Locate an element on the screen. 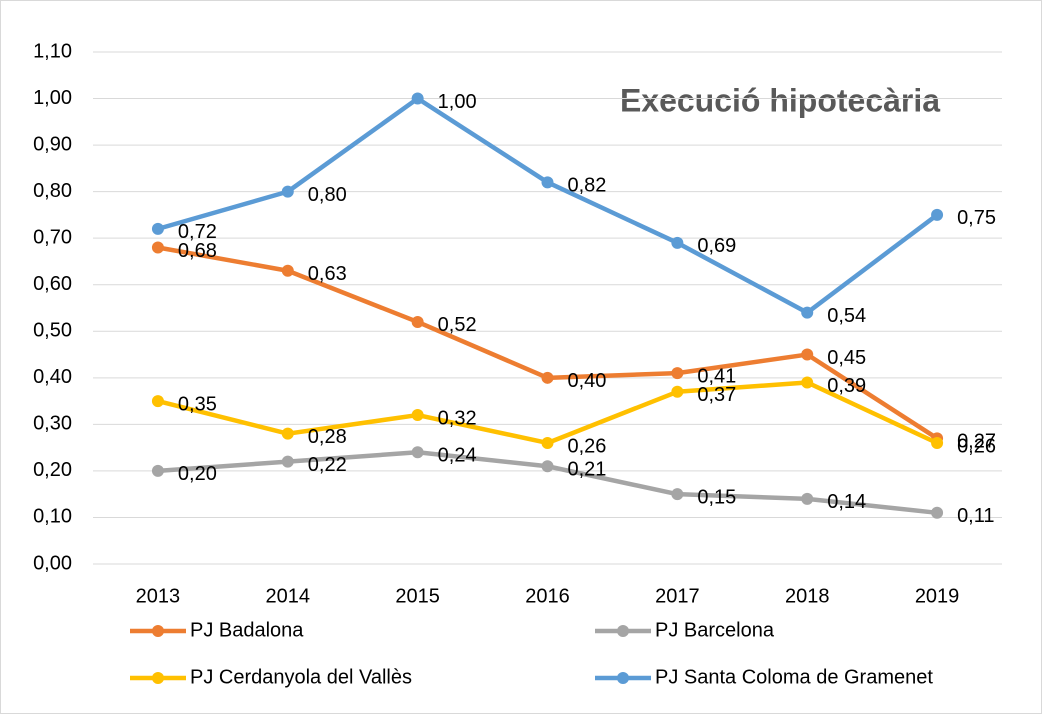  y-tick-label: 0,60 is located at coordinates (52, 284).